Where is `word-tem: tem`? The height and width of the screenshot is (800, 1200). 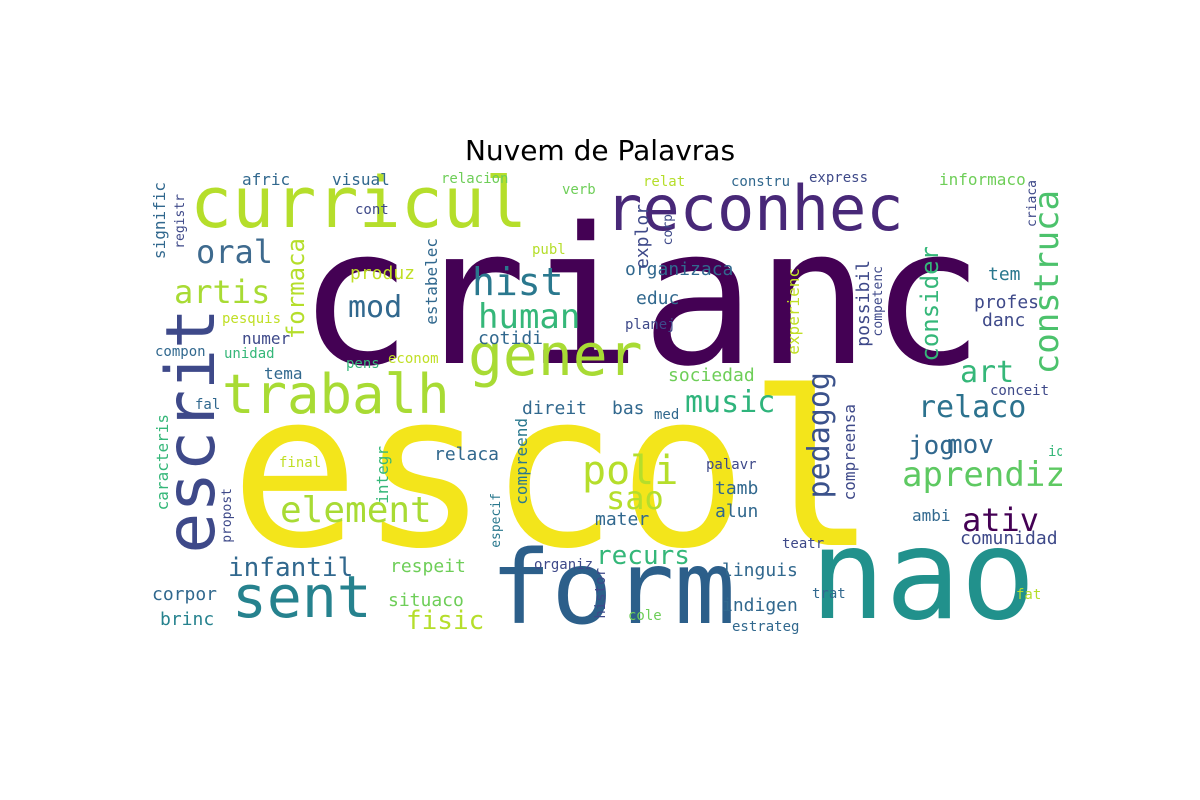 word-tem: tem is located at coordinates (1004, 274).